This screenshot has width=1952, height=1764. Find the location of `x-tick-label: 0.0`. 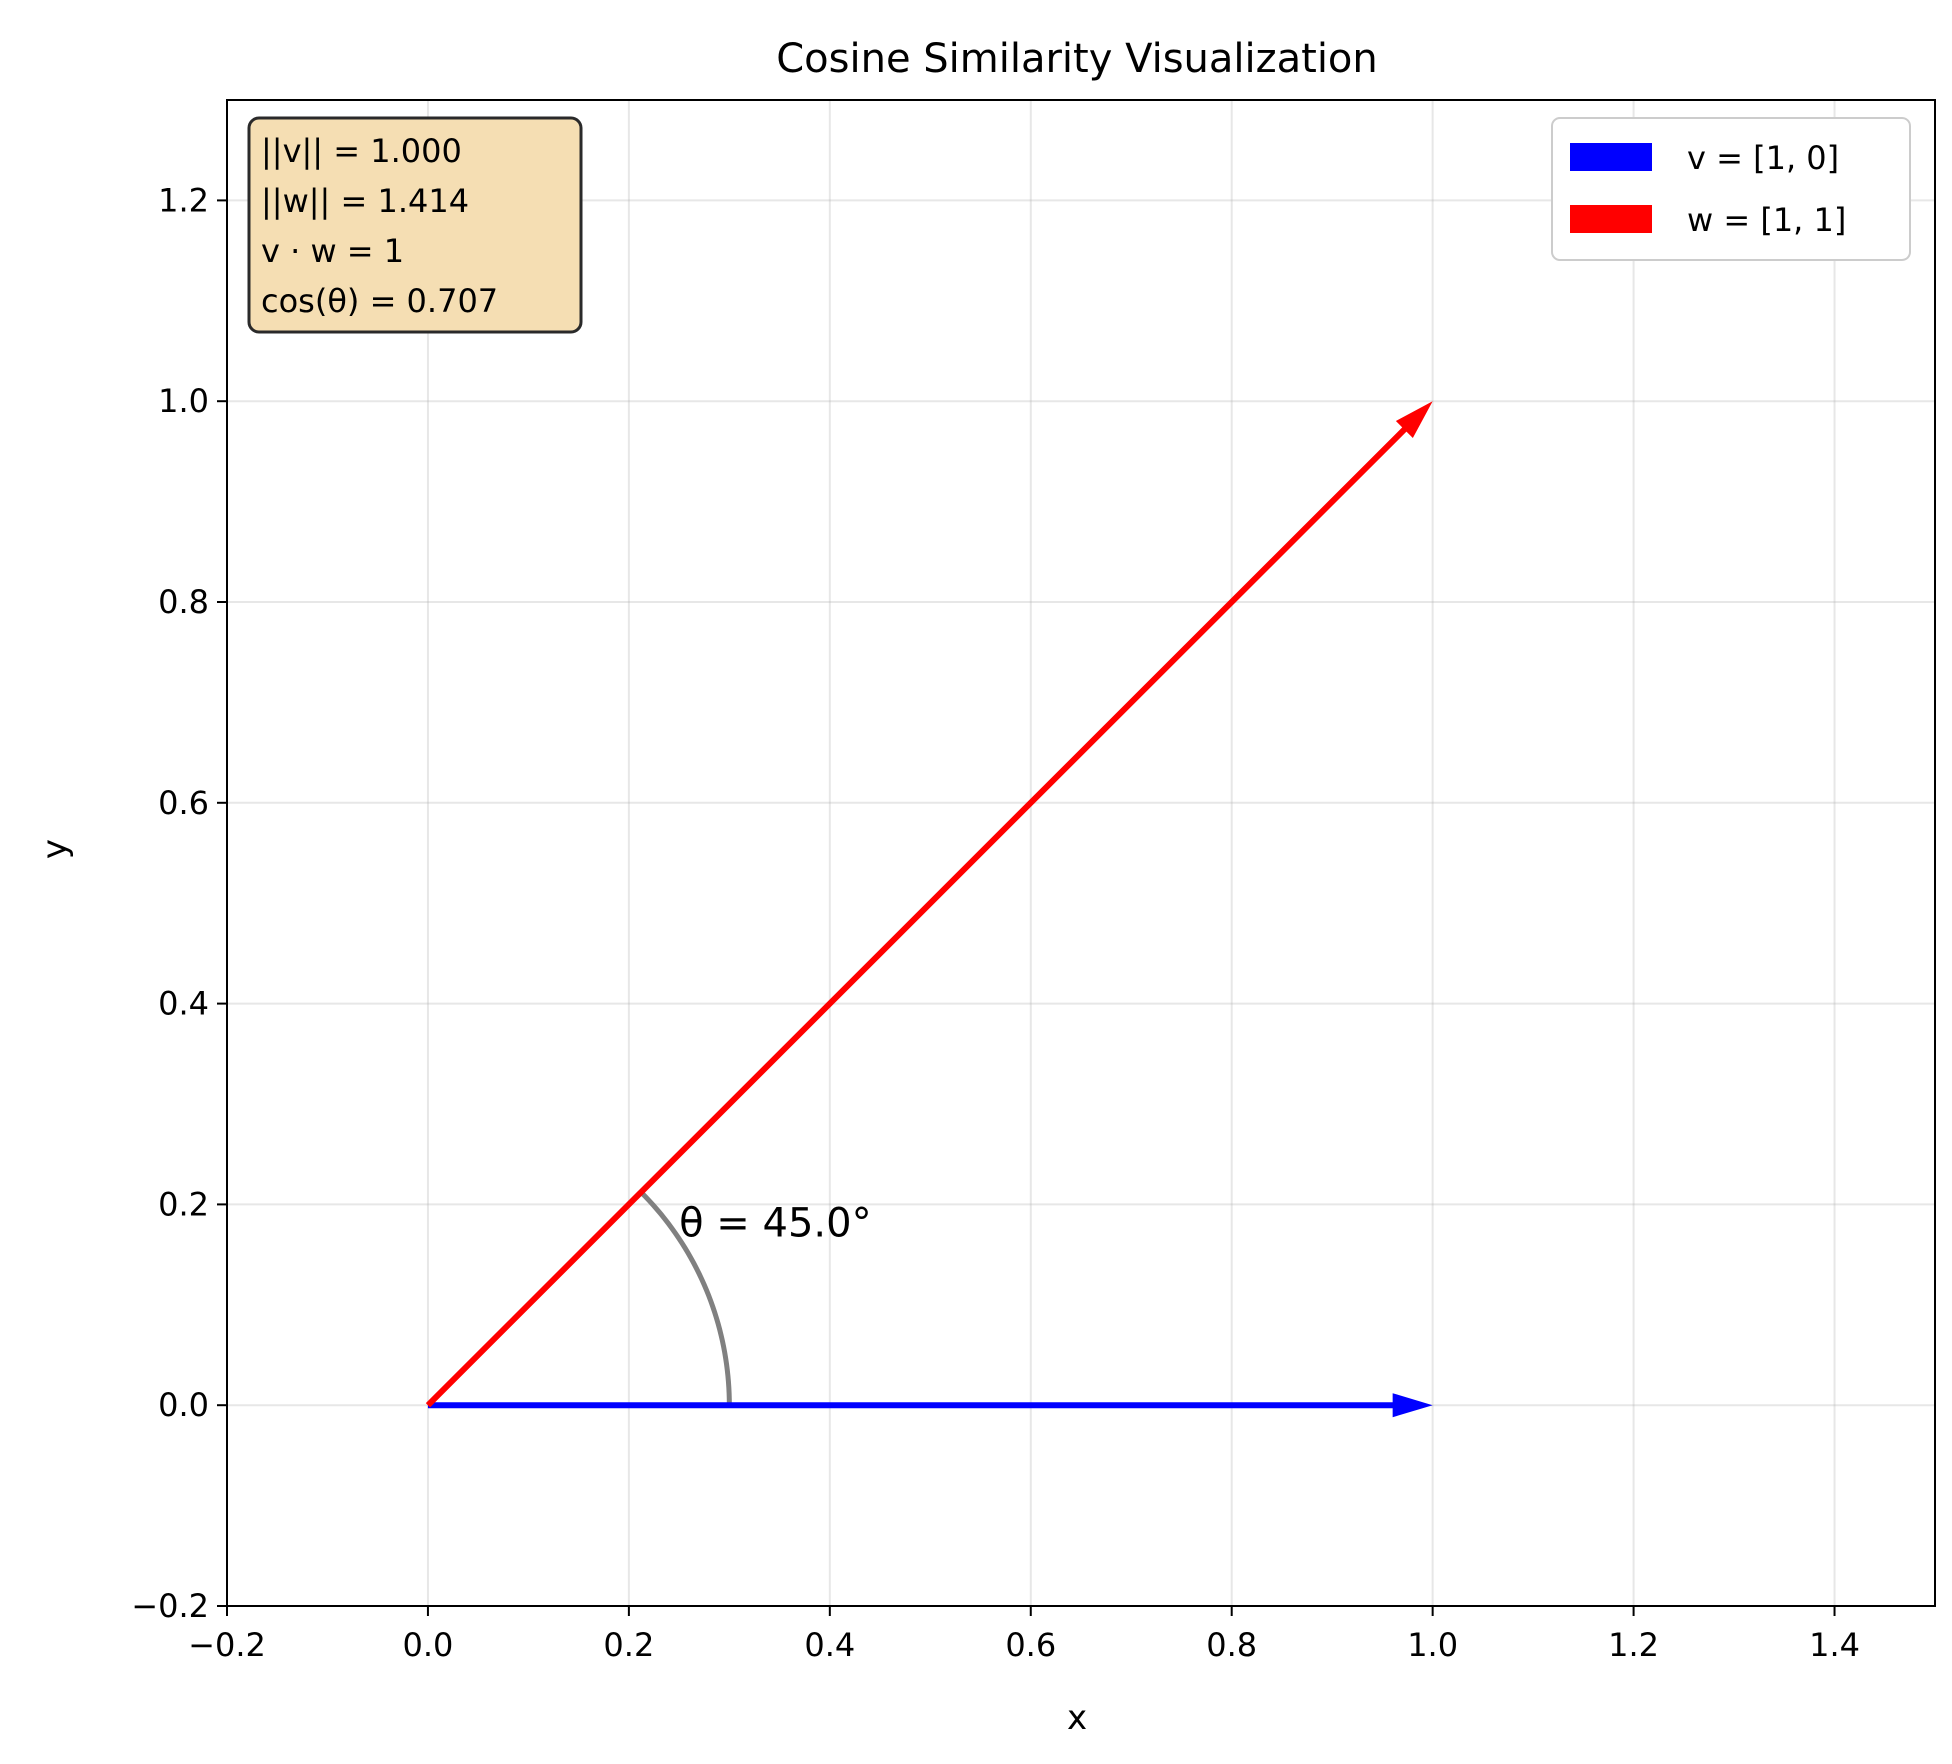

x-tick-label: 0.0 is located at coordinates (427, 1645).